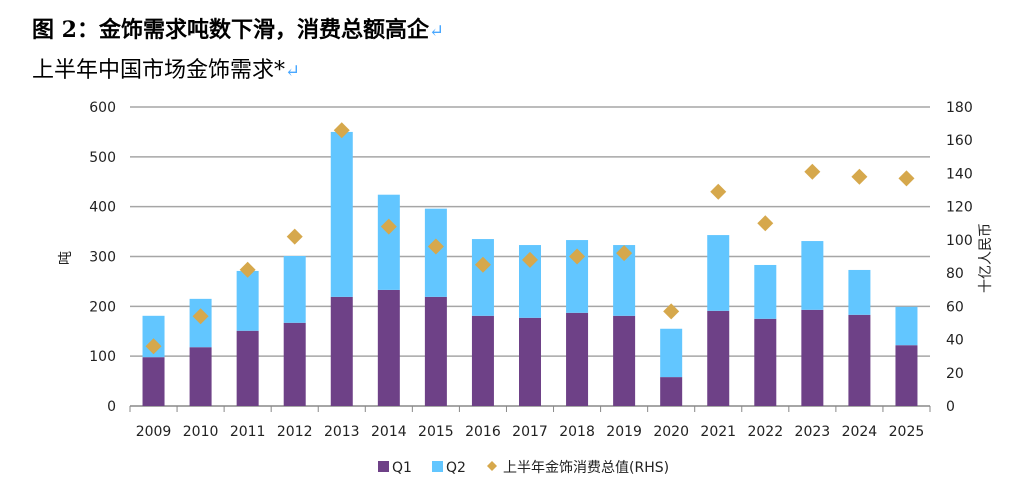 Image resolution: width=1024 pixels, height=492 pixels. Describe the element at coordinates (201, 432) in the screenshot. I see `x-tick-label: 2010` at that location.